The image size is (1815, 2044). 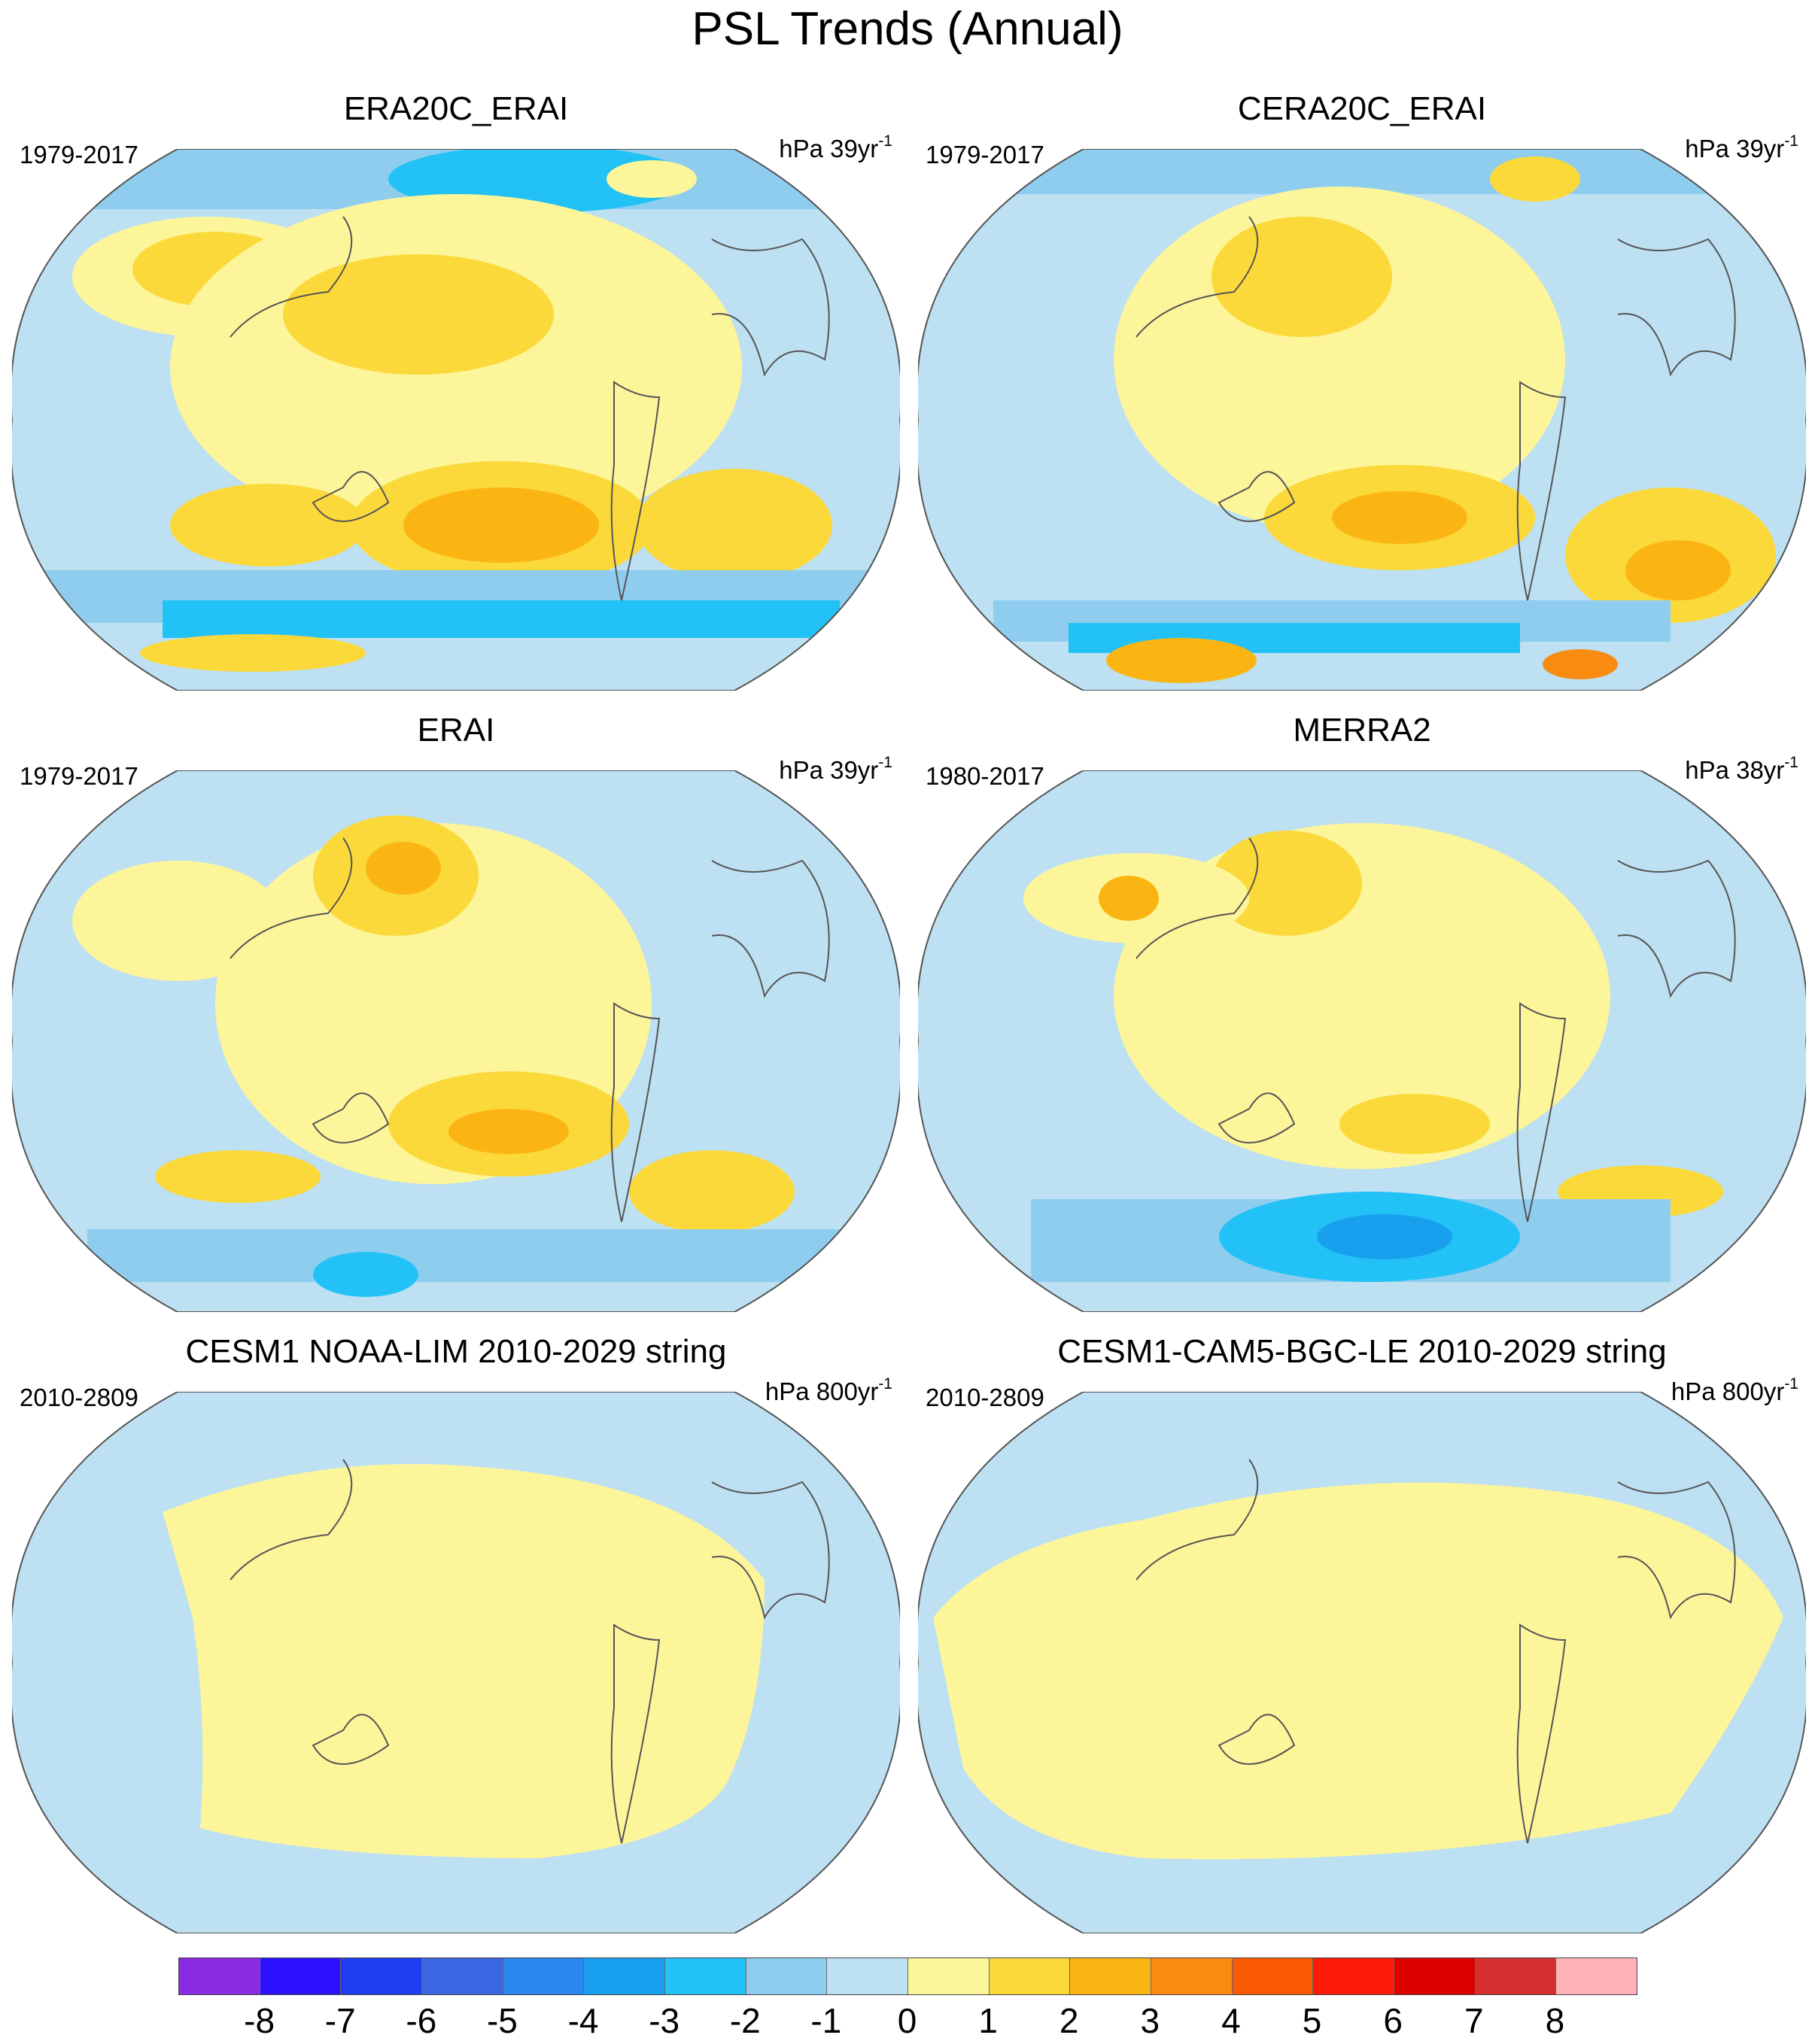 I want to click on colorbar-tick-label: 5, so click(x=1312, y=2020).